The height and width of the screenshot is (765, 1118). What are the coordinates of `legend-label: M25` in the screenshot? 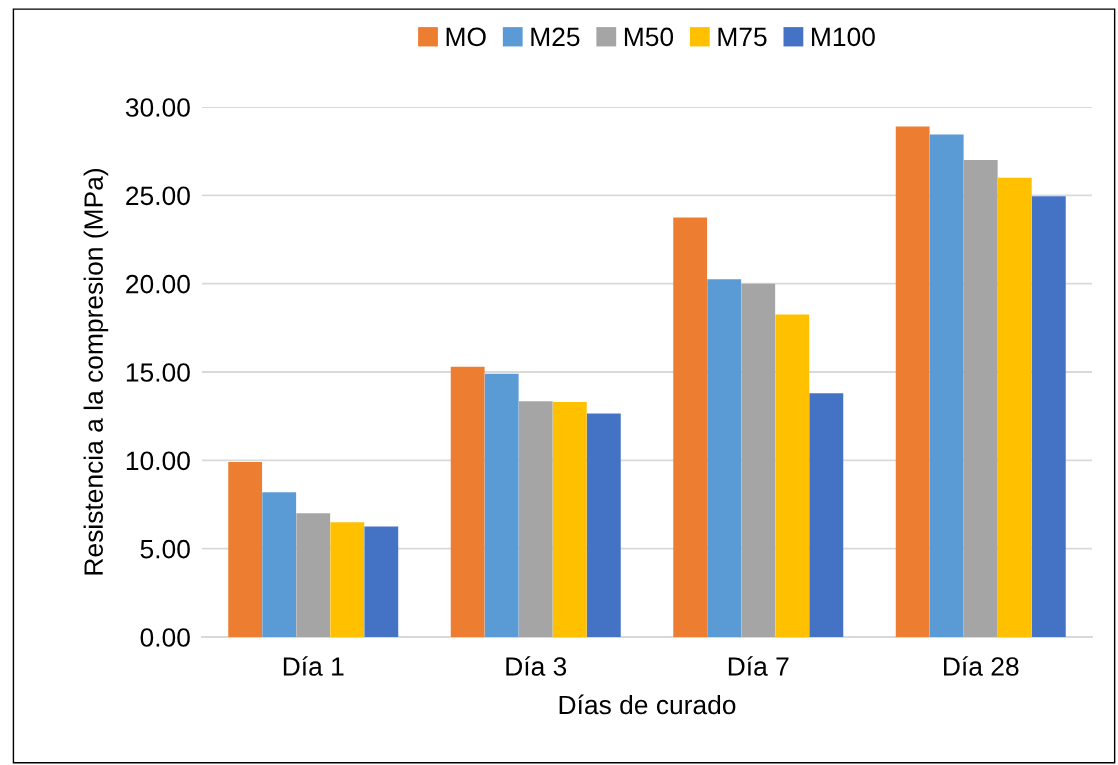 It's located at (555, 37).